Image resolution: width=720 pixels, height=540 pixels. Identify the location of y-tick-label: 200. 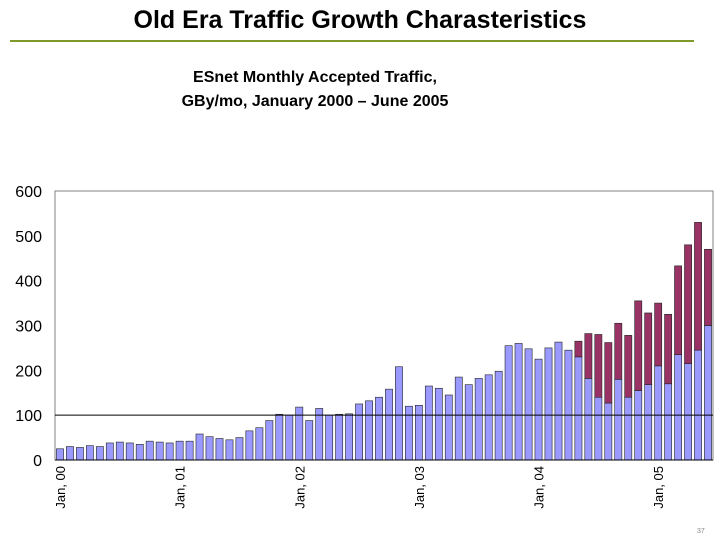
(28, 371).